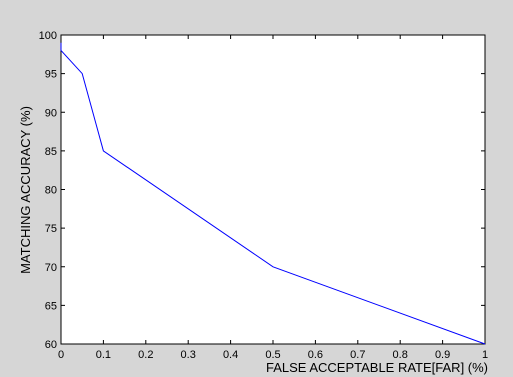  I want to click on y-tick-label: 60, so click(51, 345).